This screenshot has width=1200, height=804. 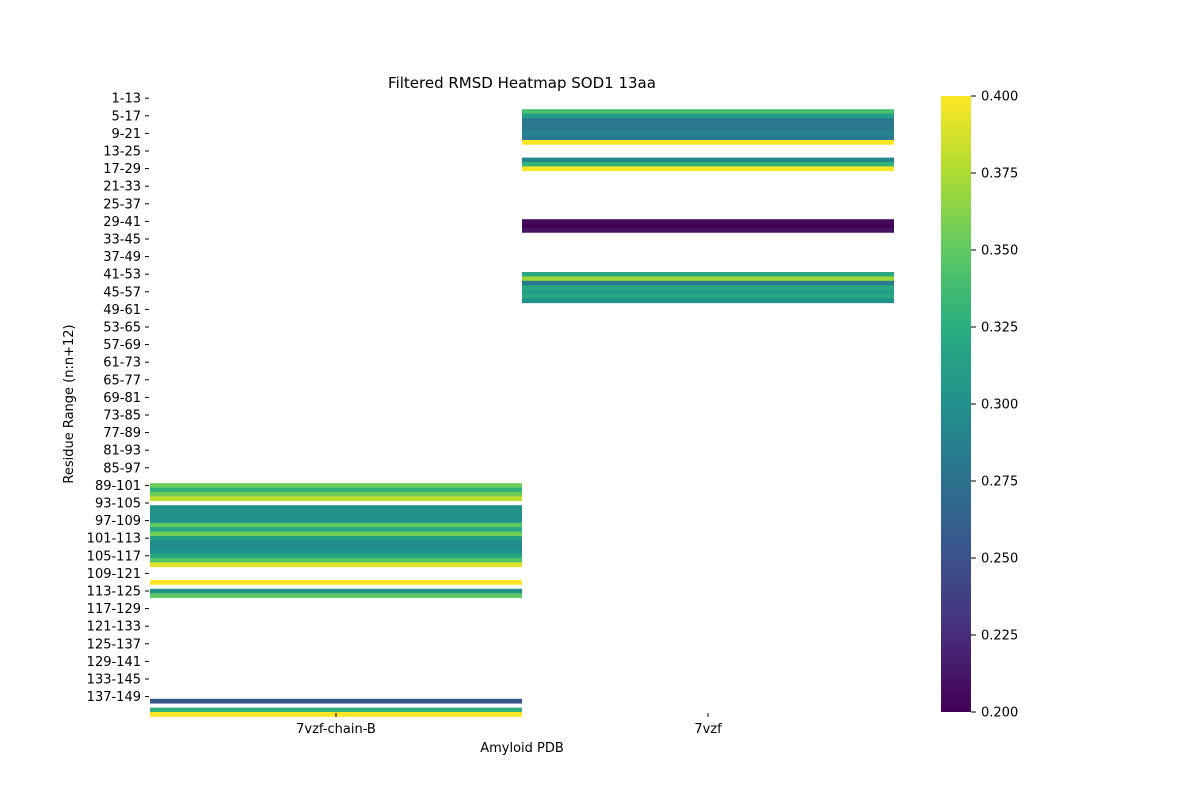 What do you see at coordinates (122, 451) in the screenshot?
I see `y-tick-label: 81-93` at bounding box center [122, 451].